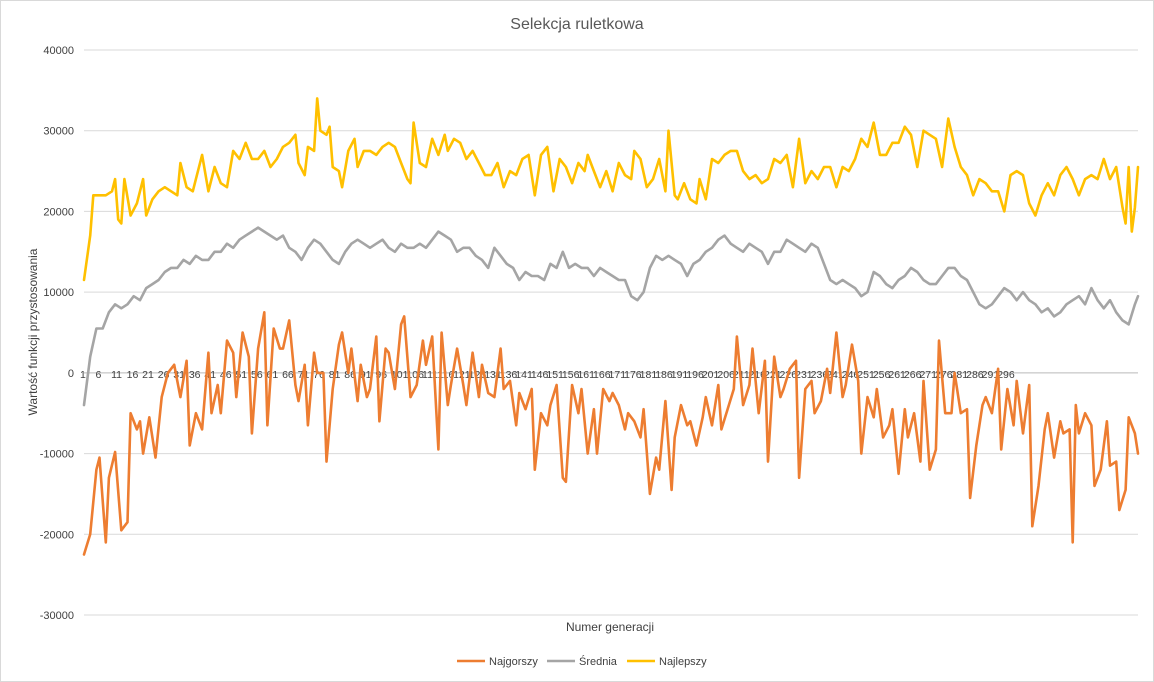 The width and height of the screenshot is (1154, 682). Describe the element at coordinates (524, 375) in the screenshot. I see `x-tick-label: 141` at that location.